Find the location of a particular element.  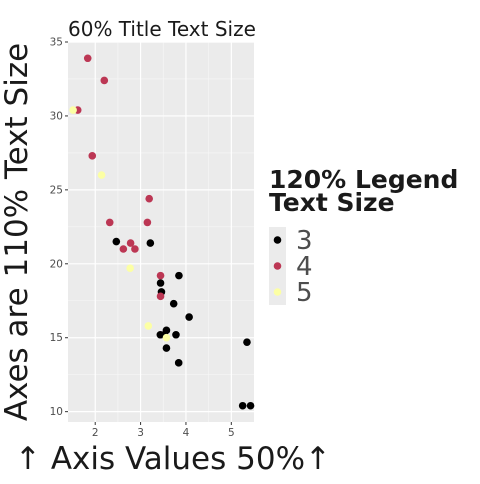

x-tick-label: 5 is located at coordinates (231, 433).